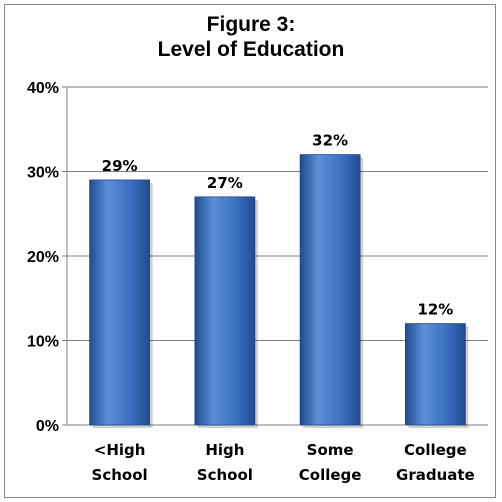  I want to click on data-label: 12%, so click(435, 310).